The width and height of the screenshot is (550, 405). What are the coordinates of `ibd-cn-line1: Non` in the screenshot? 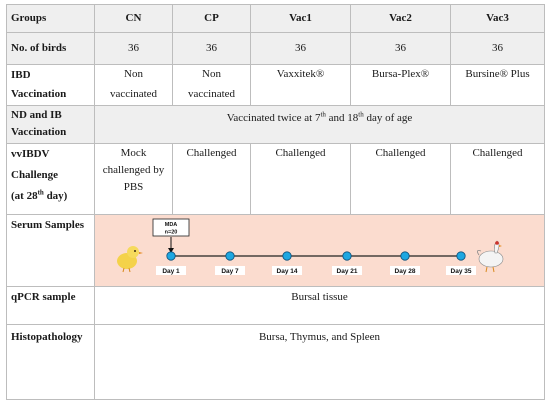 It's located at (133, 74).